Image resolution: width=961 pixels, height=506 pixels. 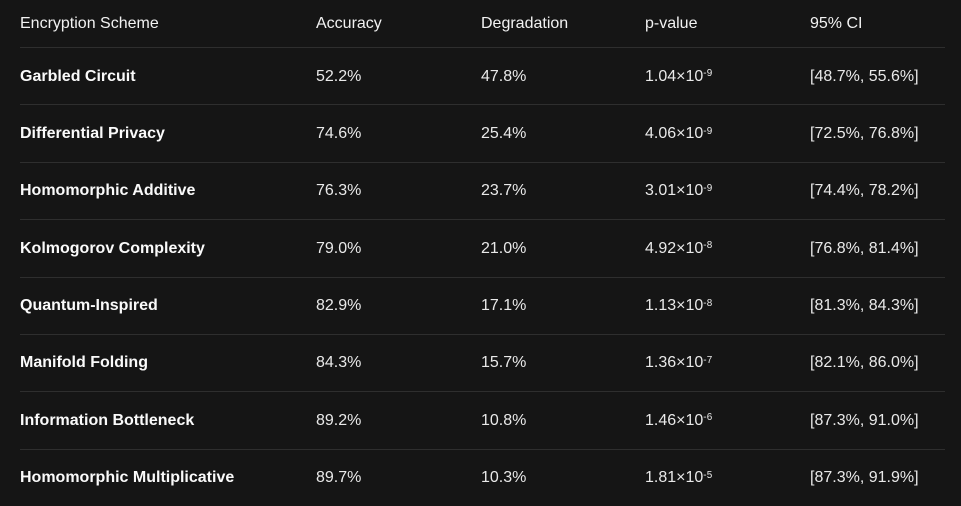 What do you see at coordinates (339, 133) in the screenshot?
I see `accuracy-value: 74.6%` at bounding box center [339, 133].